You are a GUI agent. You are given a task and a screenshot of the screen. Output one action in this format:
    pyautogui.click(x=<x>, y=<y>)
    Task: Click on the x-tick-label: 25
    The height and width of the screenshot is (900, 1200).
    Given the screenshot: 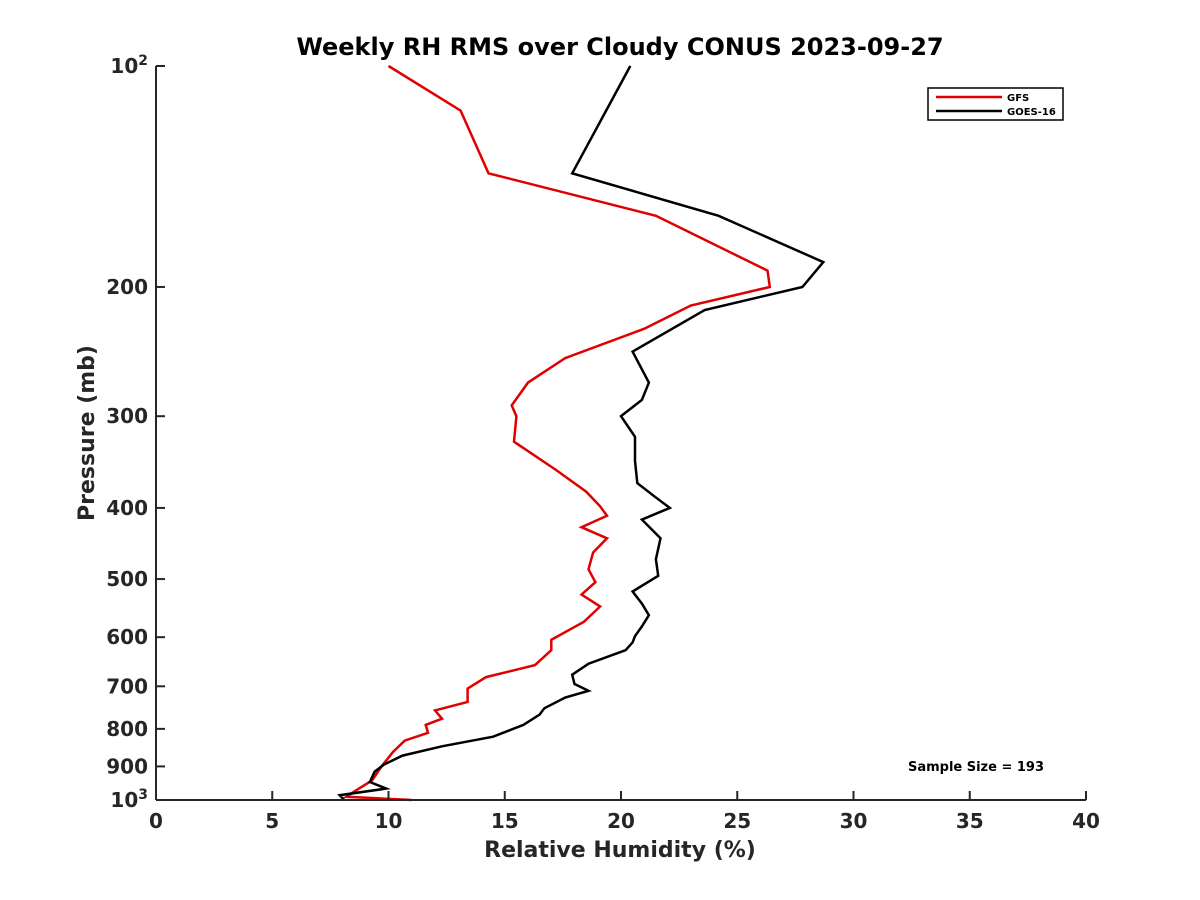 What is the action you would take?
    pyautogui.click(x=737, y=821)
    